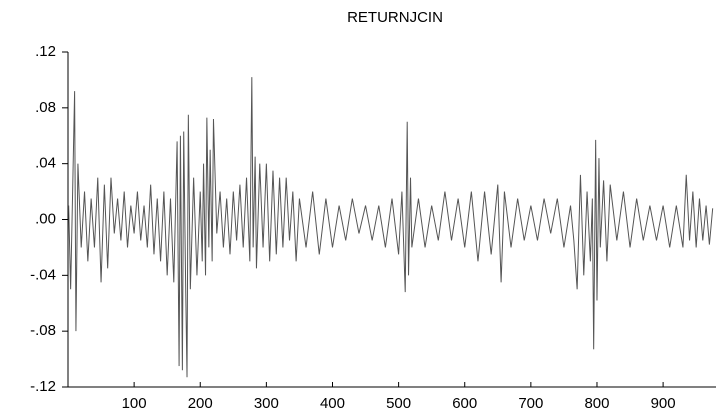 The width and height of the screenshot is (718, 415). What do you see at coordinates (43, 330) in the screenshot?
I see `y-tick-label: -.08` at bounding box center [43, 330].